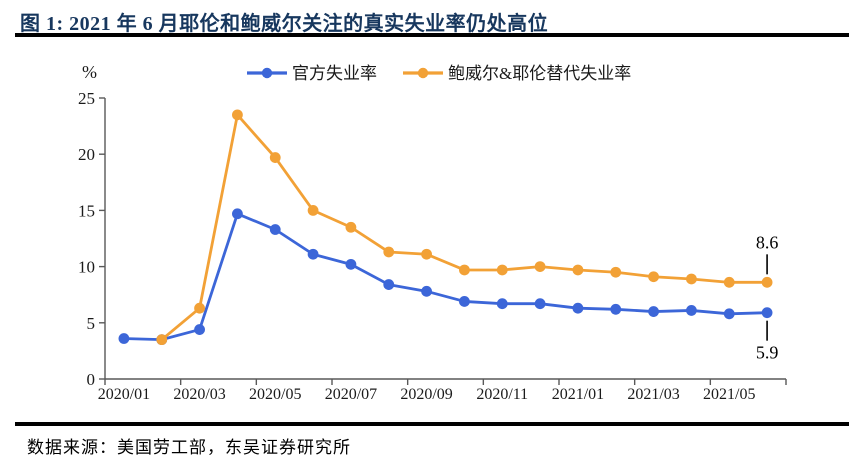  What do you see at coordinates (464, 270) in the screenshot?
I see `data-point-s1-m9` at bounding box center [464, 270].